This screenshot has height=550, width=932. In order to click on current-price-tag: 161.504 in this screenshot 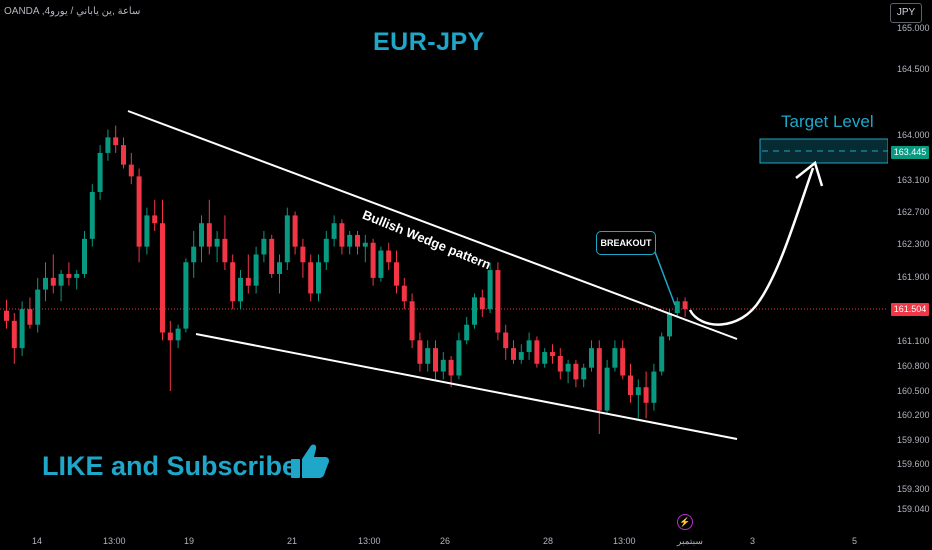, I will do `click(910, 309)`.